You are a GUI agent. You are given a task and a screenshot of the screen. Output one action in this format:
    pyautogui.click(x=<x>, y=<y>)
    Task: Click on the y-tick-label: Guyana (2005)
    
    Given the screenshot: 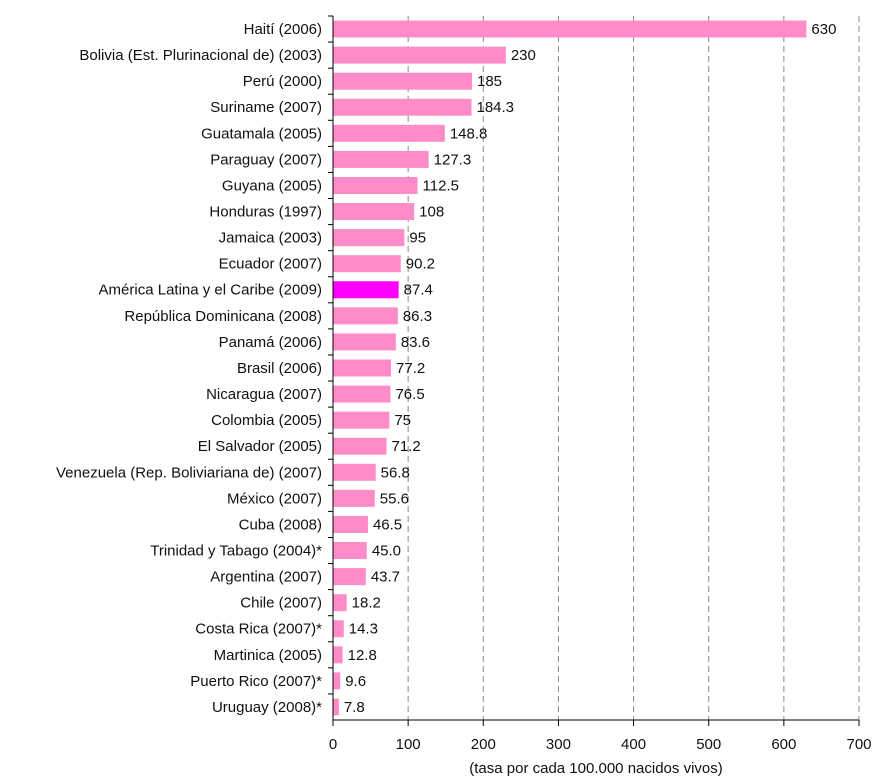 What is the action you would take?
    pyautogui.click(x=272, y=185)
    